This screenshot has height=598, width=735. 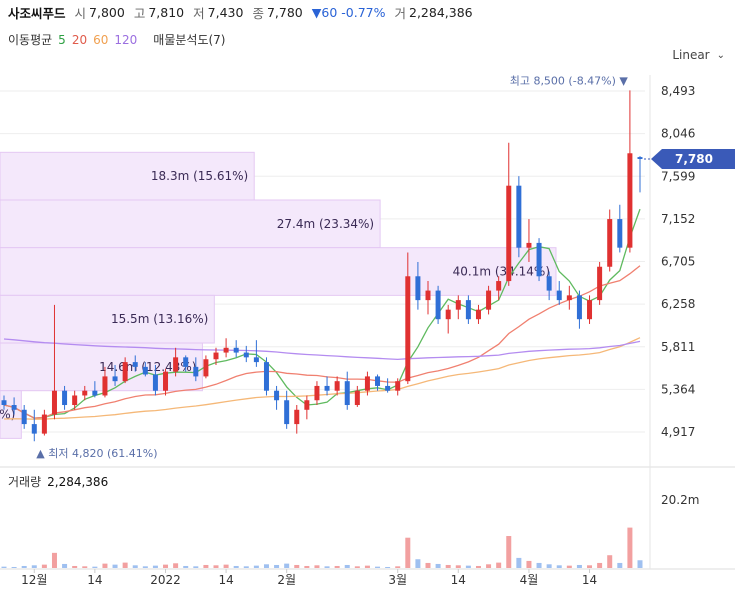 I want to click on x-axis: 12월 14 2022 14 2월 3월 14 4월 14, so click(x=309, y=578).